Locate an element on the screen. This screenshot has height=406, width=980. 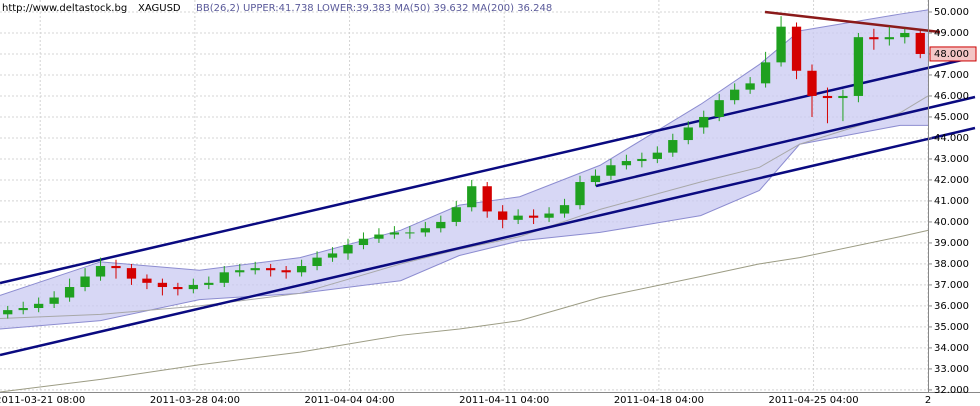
y-tick-label: 41.000 is located at coordinates (951, 201).